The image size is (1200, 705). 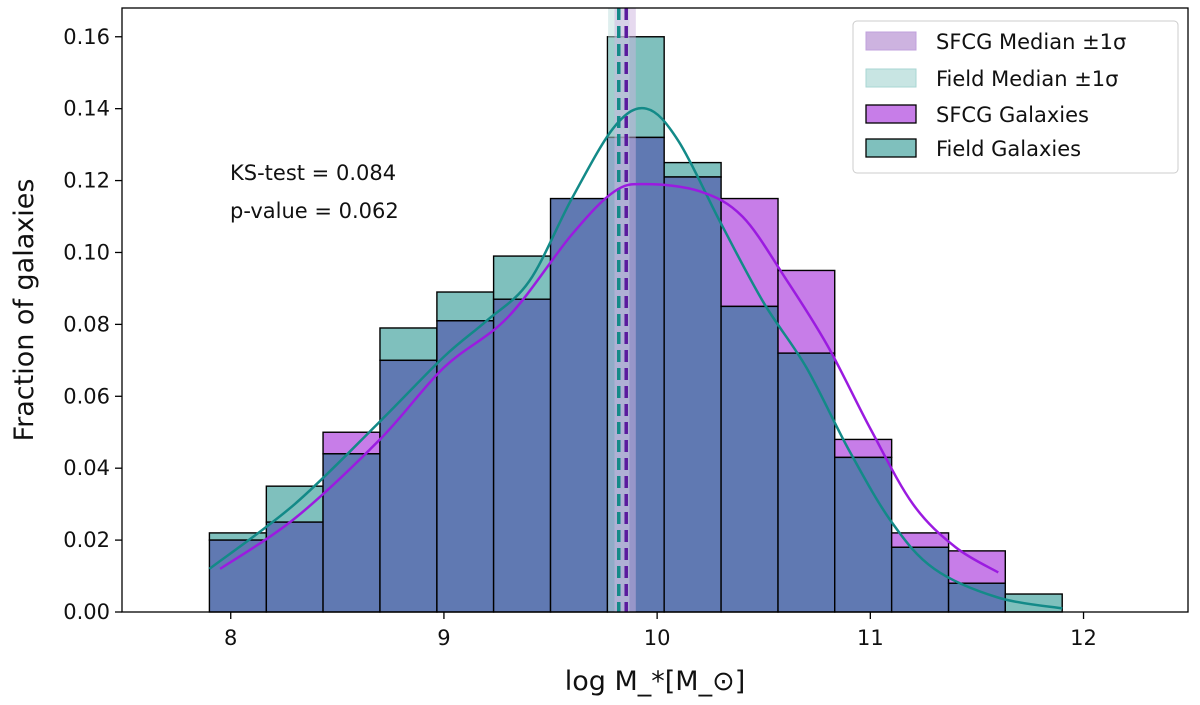 What do you see at coordinates (655, 681) in the screenshot?
I see `x-axis-label: log M_*[M_⊙]` at bounding box center [655, 681].